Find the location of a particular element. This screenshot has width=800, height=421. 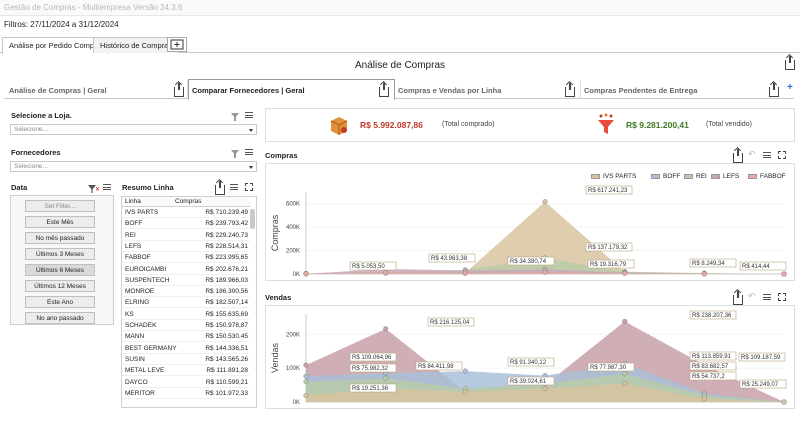

data-label-box is located at coordinates (531, 362).